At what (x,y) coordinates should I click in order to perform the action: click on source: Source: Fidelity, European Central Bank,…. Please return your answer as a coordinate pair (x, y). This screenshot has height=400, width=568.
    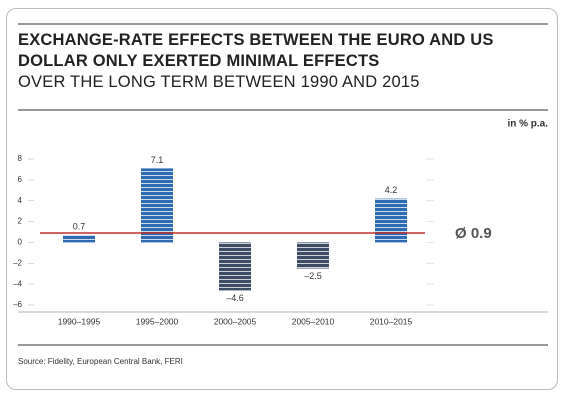
    Looking at the image, I should click on (100, 361).